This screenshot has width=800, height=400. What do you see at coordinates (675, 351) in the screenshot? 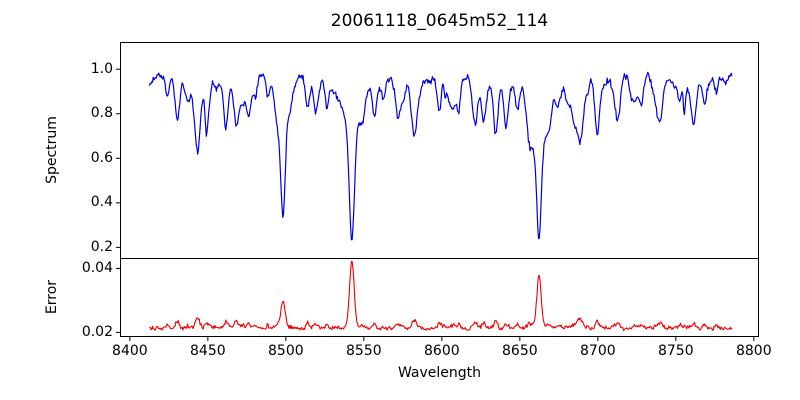
I see `x-tick-label-8750: 8750` at bounding box center [675, 351].